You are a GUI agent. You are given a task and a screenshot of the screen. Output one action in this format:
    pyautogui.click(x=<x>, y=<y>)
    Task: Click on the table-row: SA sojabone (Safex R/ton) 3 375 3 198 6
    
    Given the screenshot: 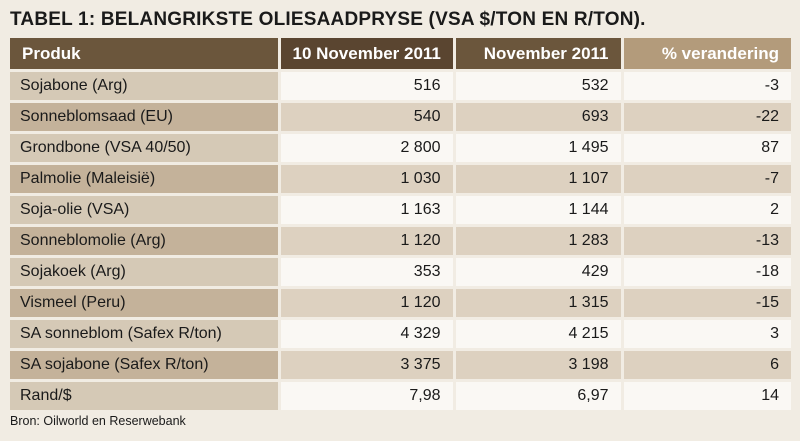 What is the action you would take?
    pyautogui.click(x=400, y=365)
    